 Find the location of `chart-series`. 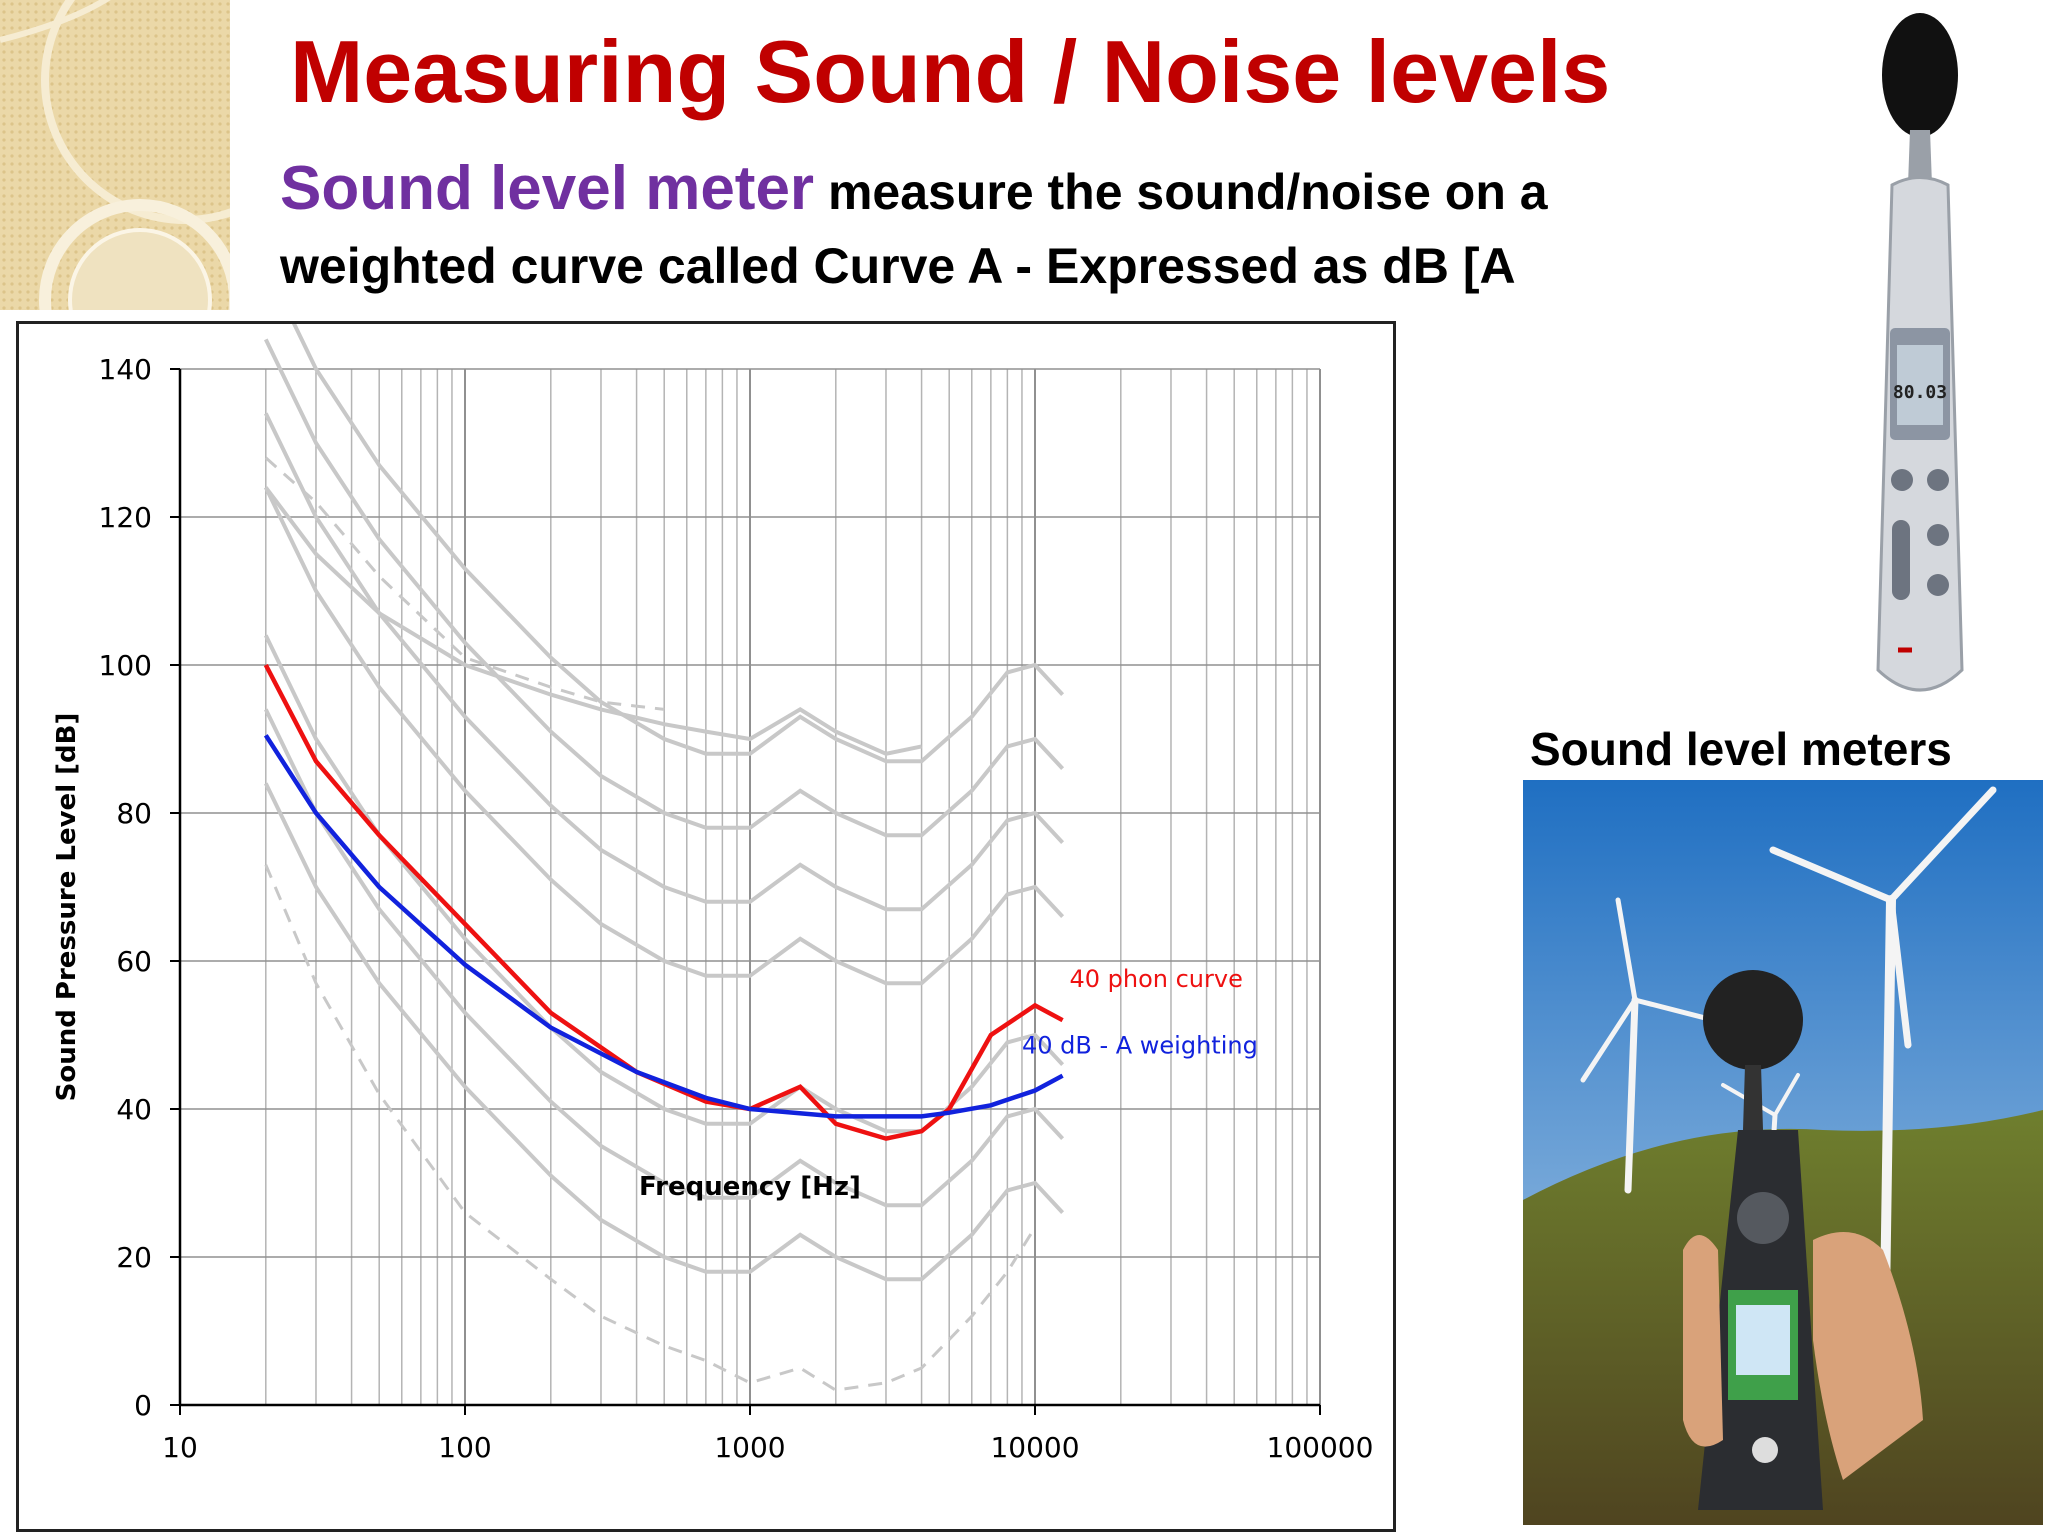

chart-series is located at coordinates (663, 902).